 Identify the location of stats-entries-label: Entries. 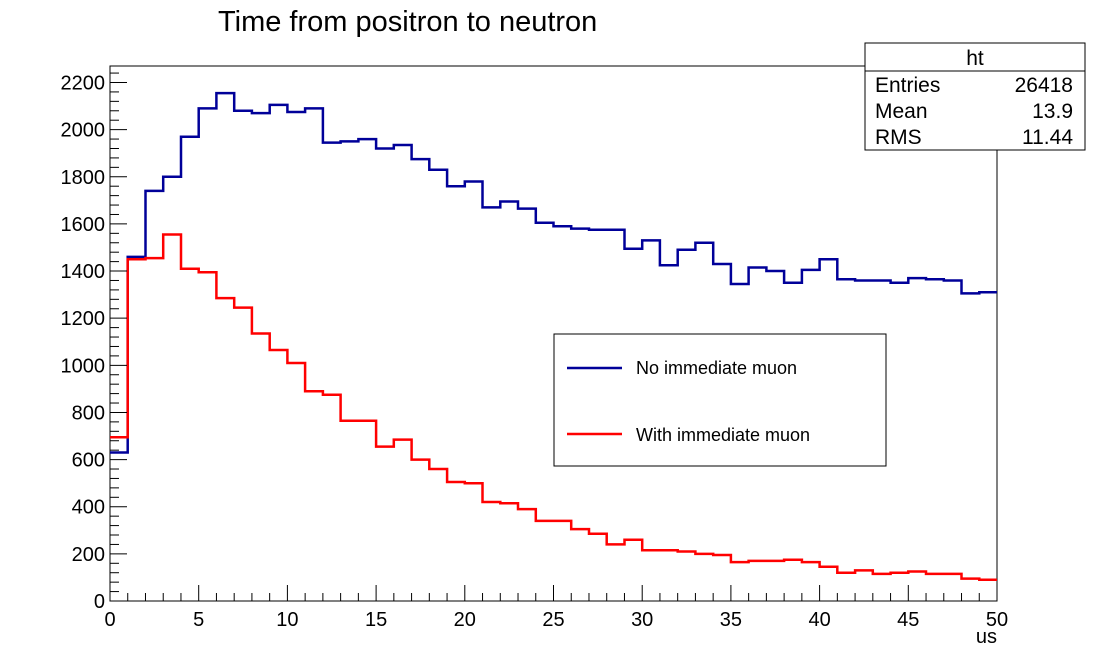
(907, 85).